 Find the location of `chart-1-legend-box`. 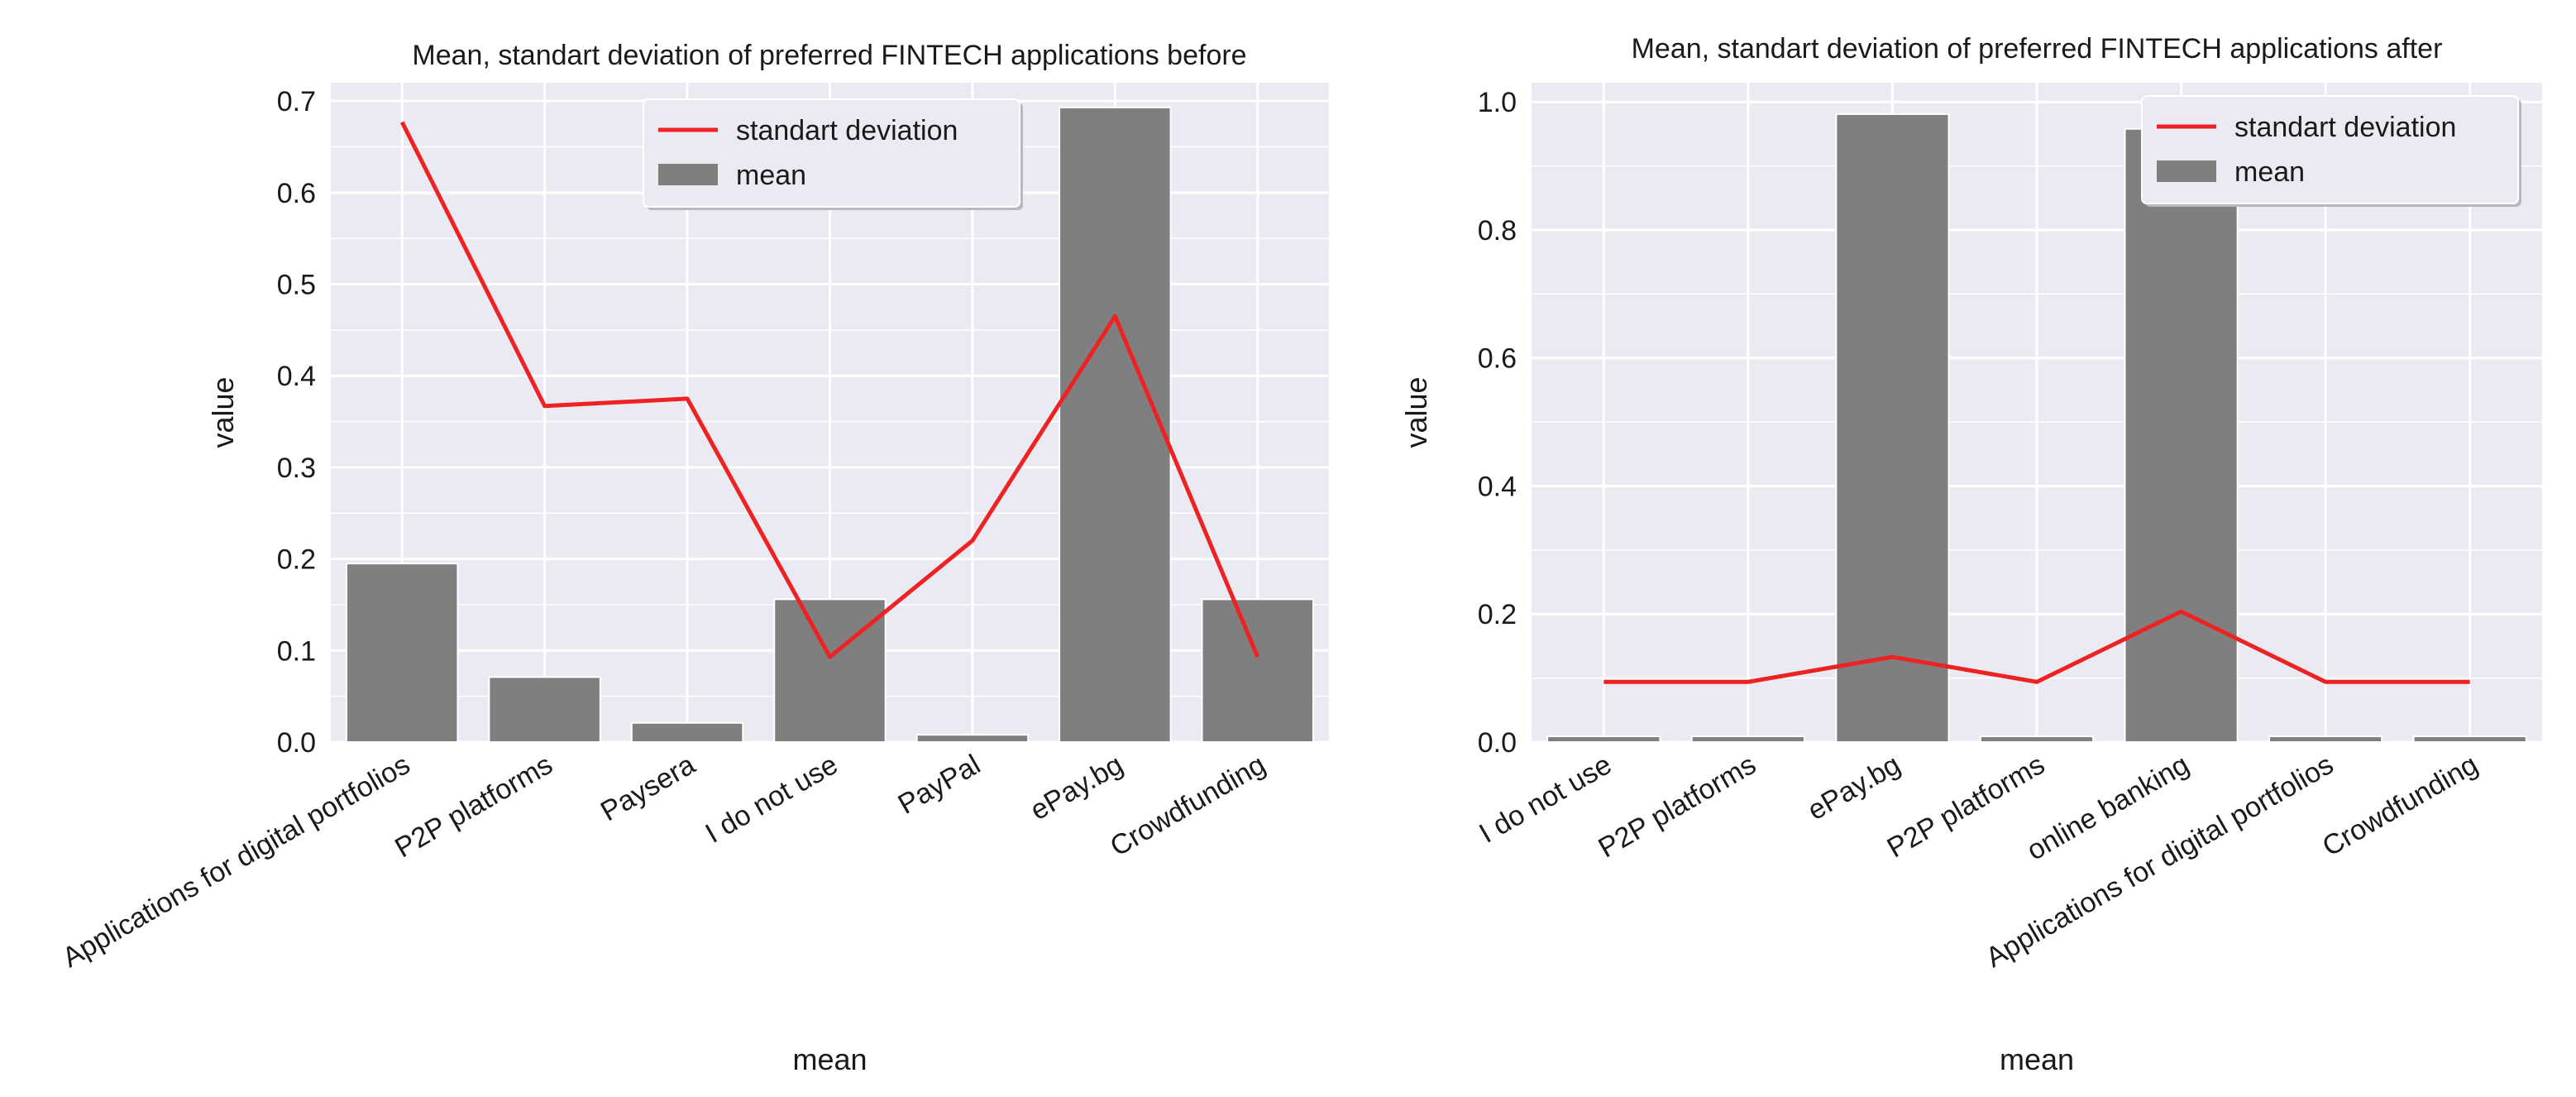

chart-1-legend-box is located at coordinates (2330, 149).